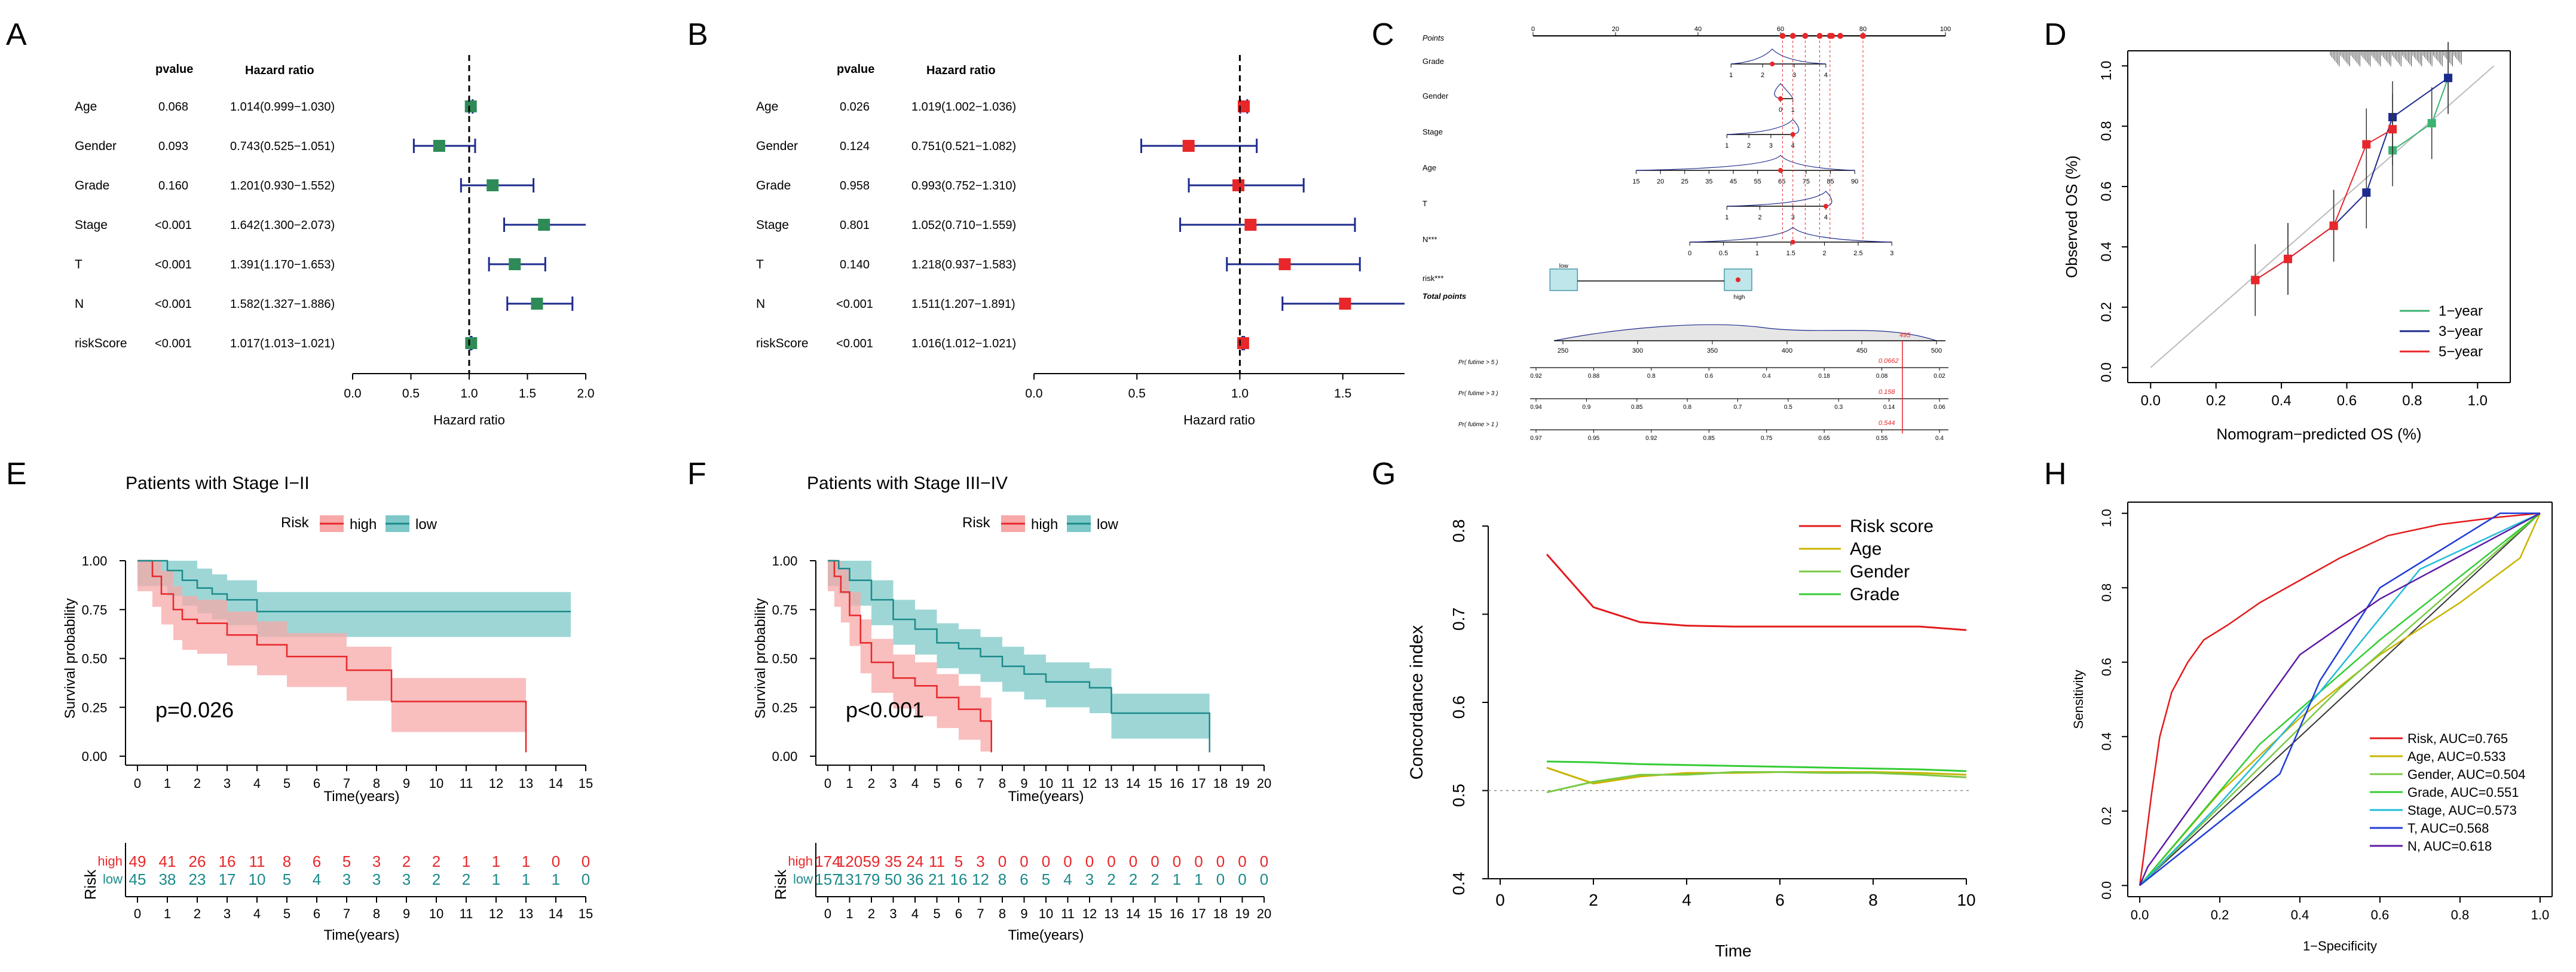  What do you see at coordinates (827, 784) in the screenshot?
I see `km-F-x-tick-label: 0` at bounding box center [827, 784].